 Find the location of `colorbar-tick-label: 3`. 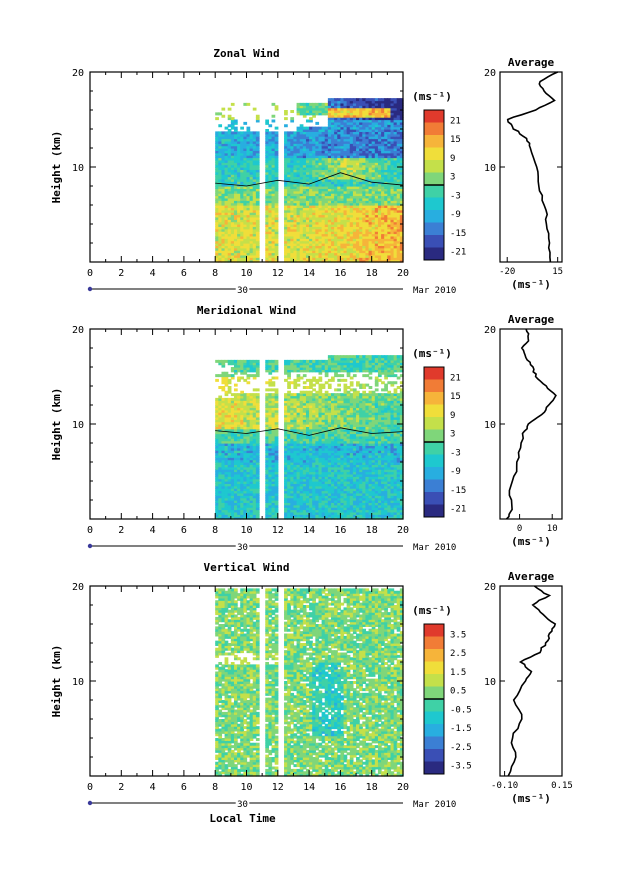

colorbar-tick-label: 3 is located at coordinates (452, 178).